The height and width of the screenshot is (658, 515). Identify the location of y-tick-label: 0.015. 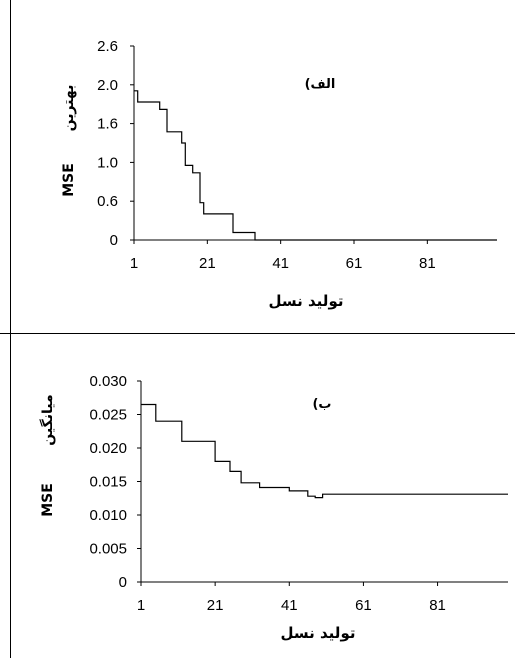
(108, 482).